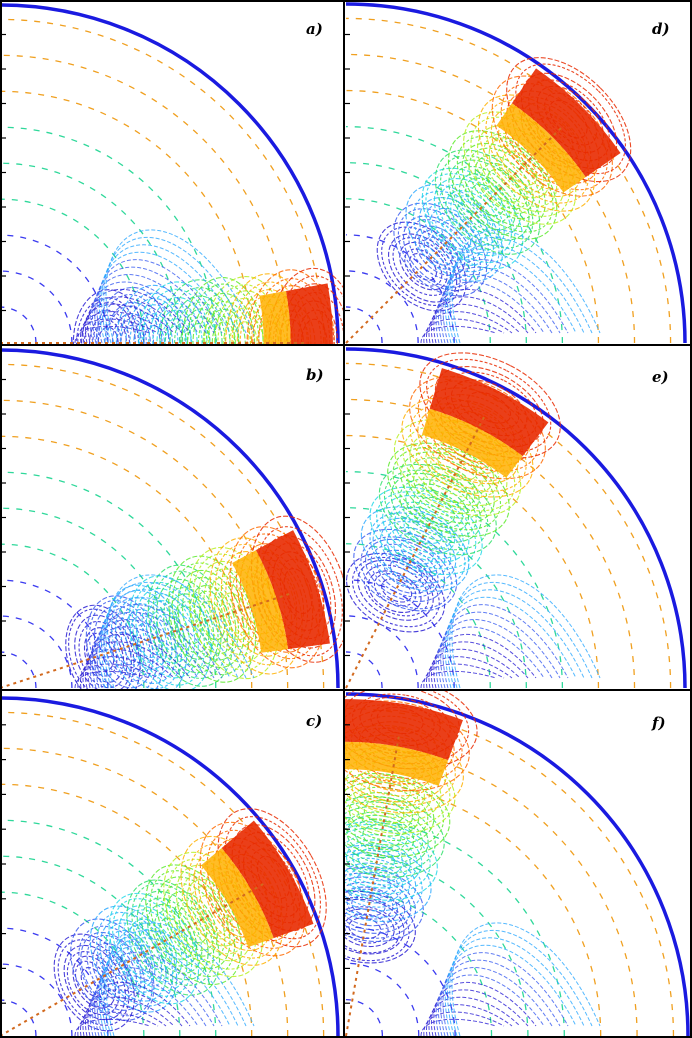  What do you see at coordinates (314, 721) in the screenshot?
I see `panel-label-c: c)` at bounding box center [314, 721].